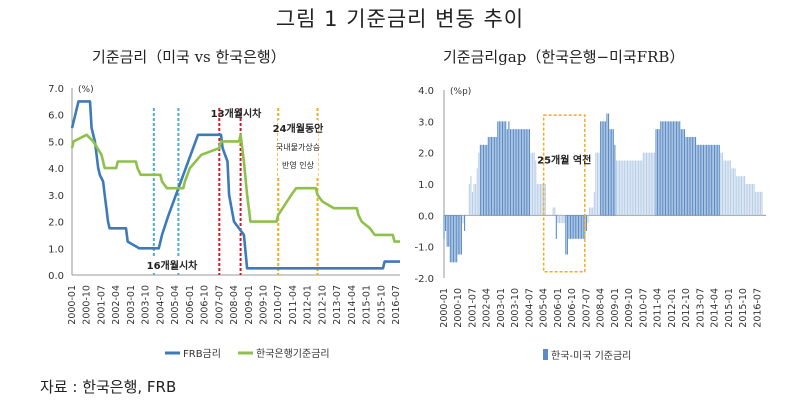 The height and width of the screenshot is (411, 800). Describe the element at coordinates (400, 19) in the screenshot. I see `figure-title: 그림 1 기준금리 변동 추이` at that location.